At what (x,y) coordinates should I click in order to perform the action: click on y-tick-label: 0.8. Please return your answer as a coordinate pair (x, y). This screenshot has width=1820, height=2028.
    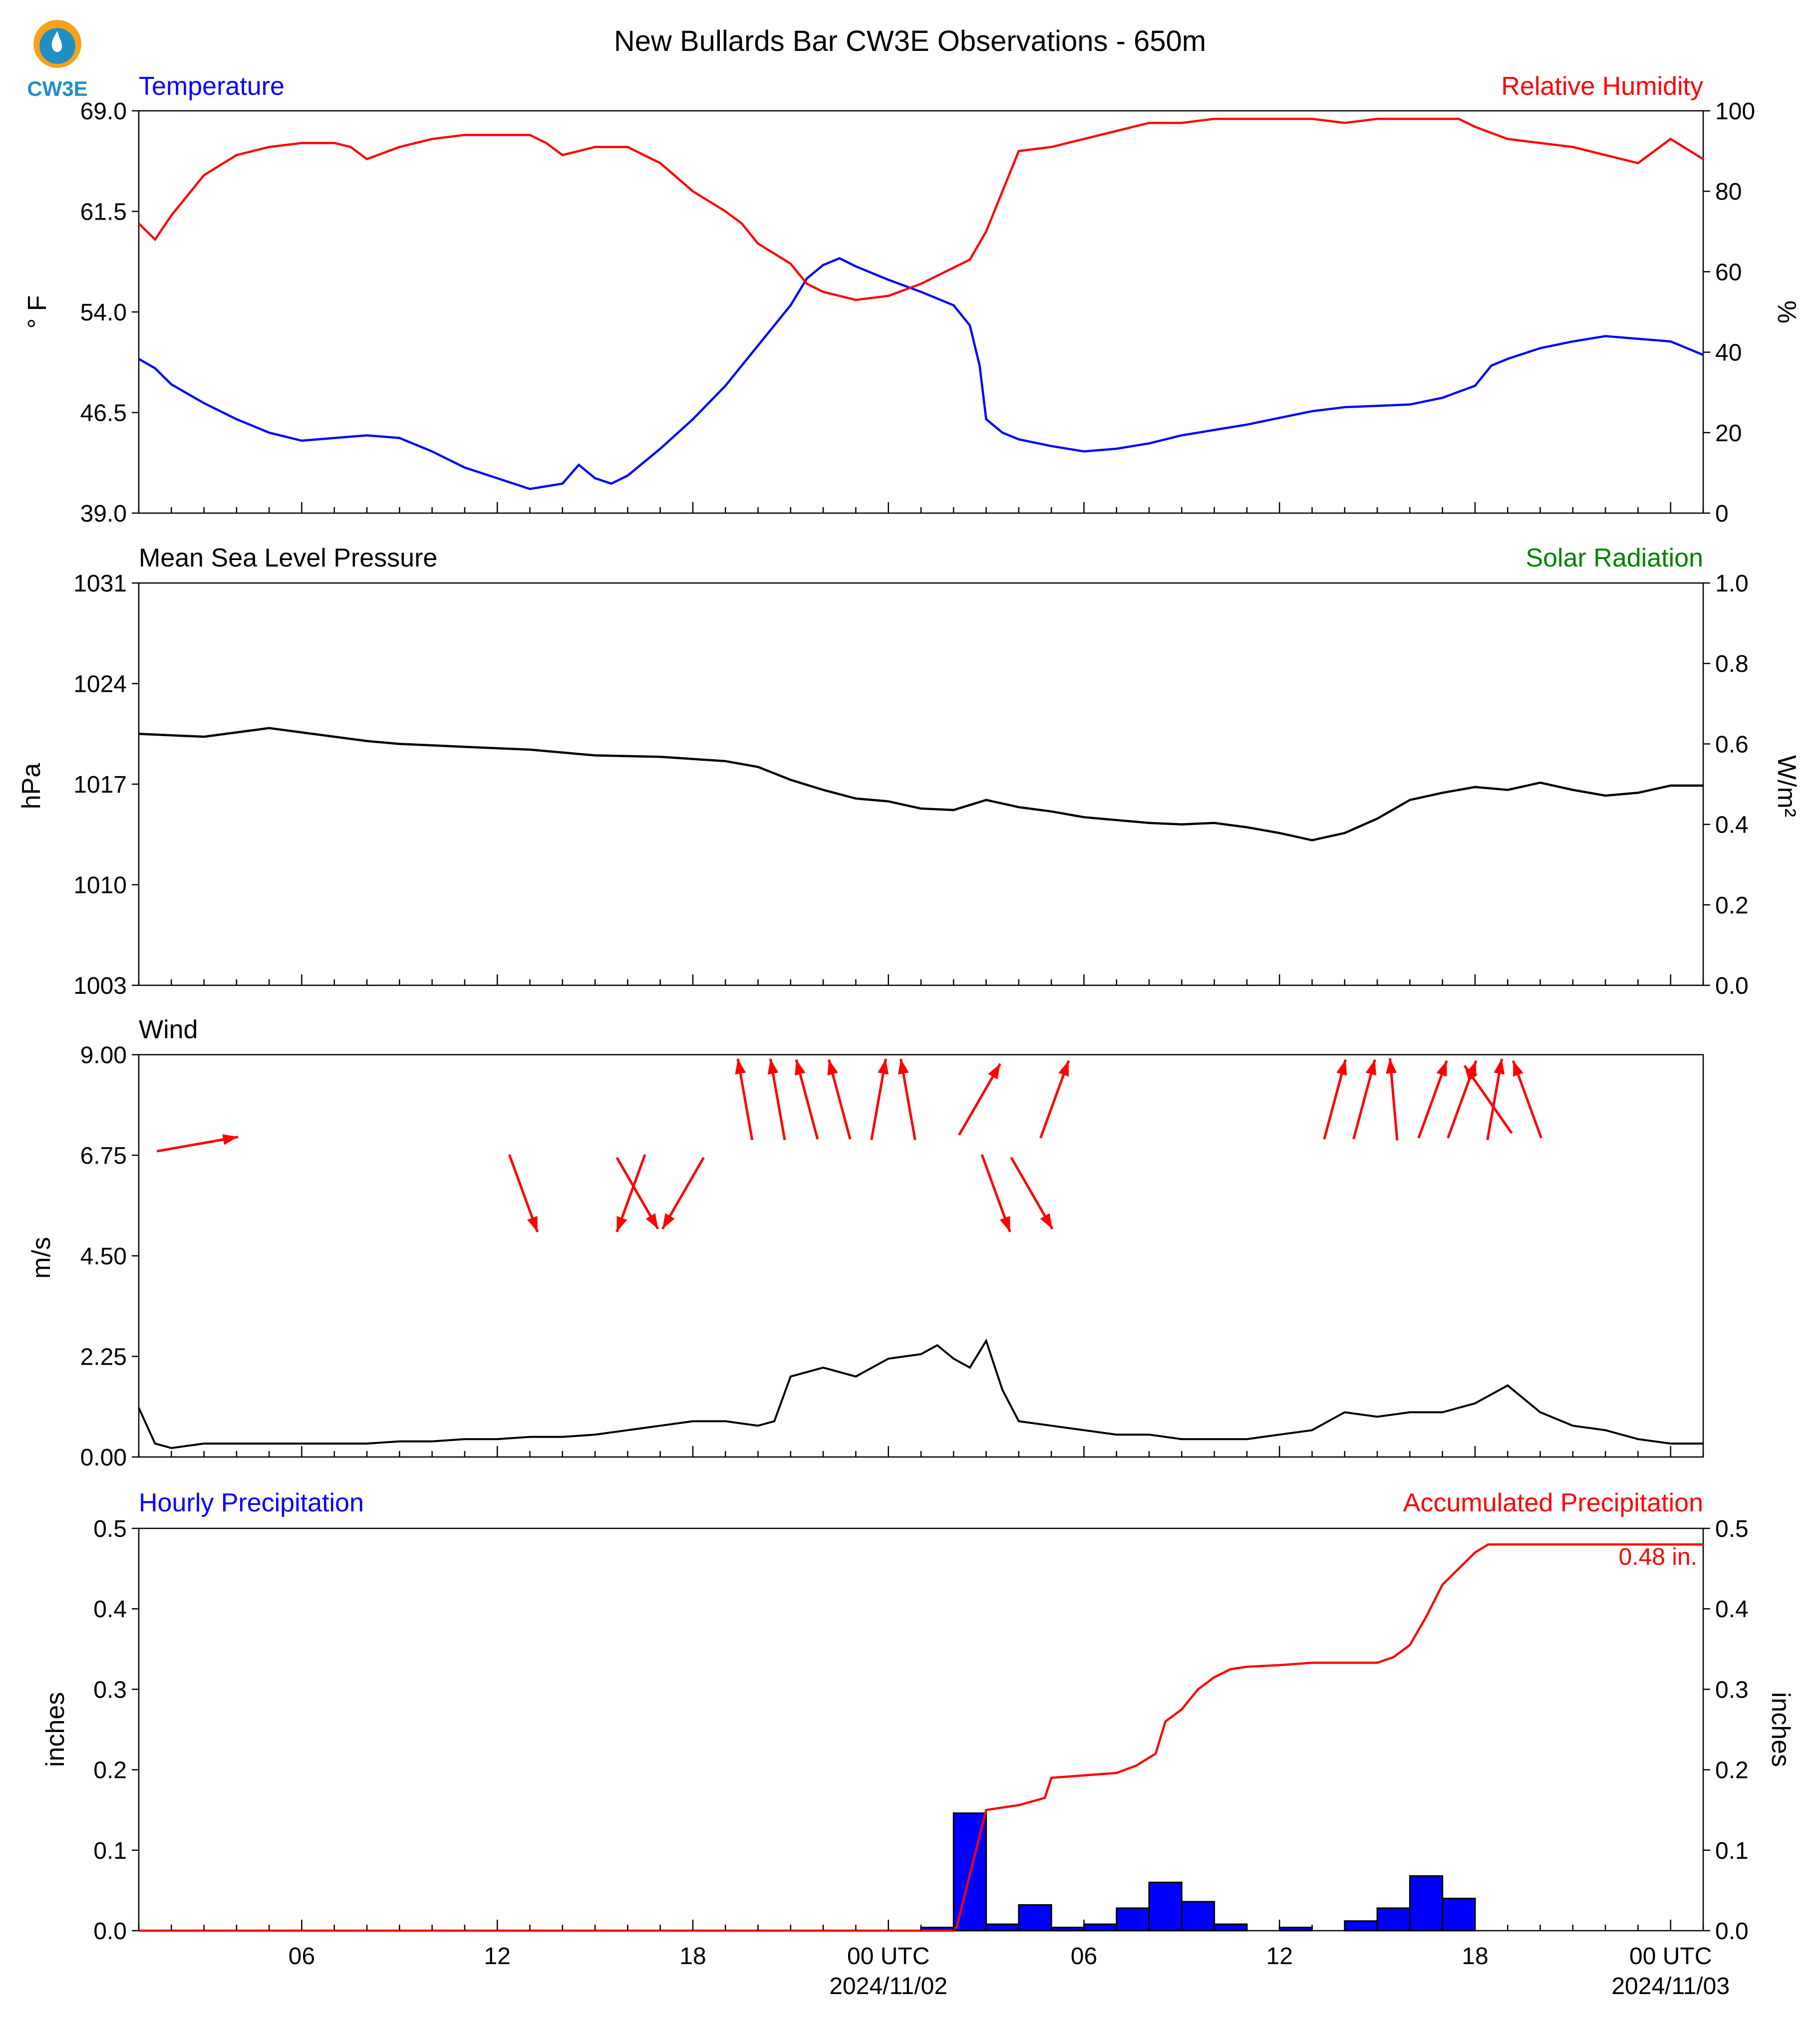
    Looking at the image, I should click on (1732, 664).